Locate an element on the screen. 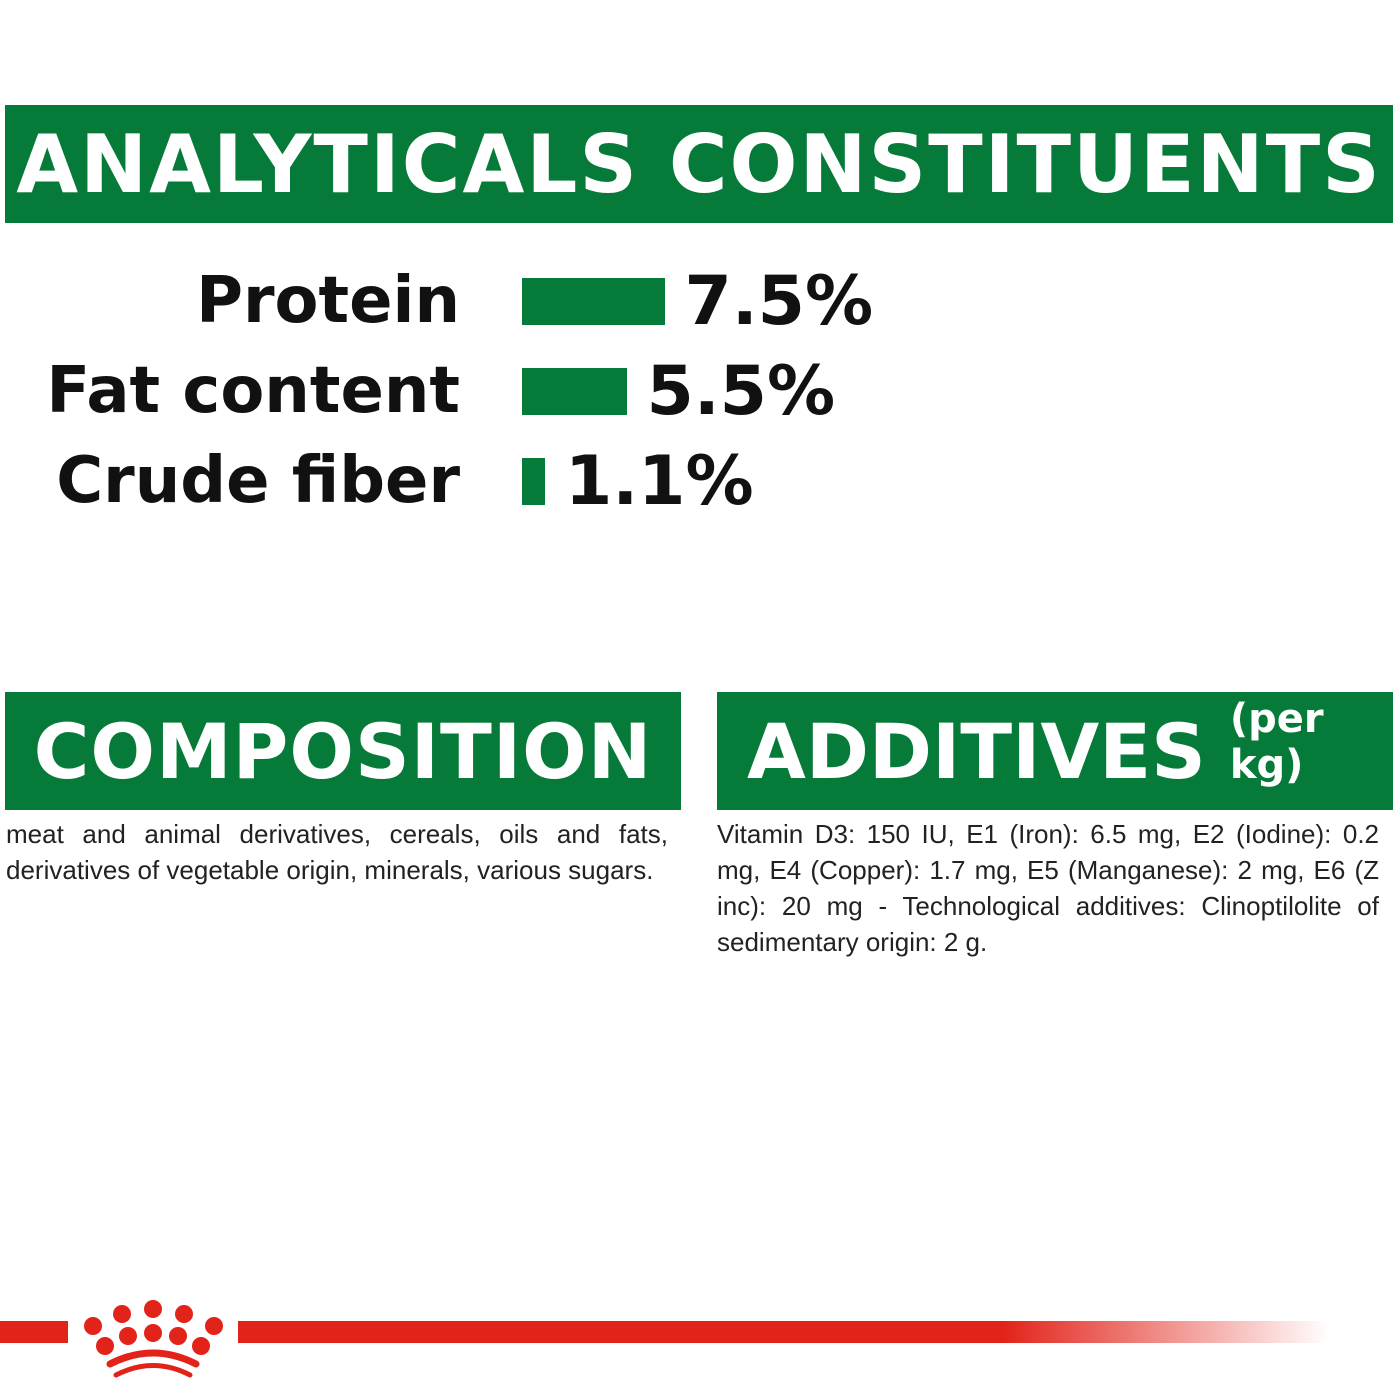  constituent-row: Fat content 5.5% is located at coordinates (417, 391).